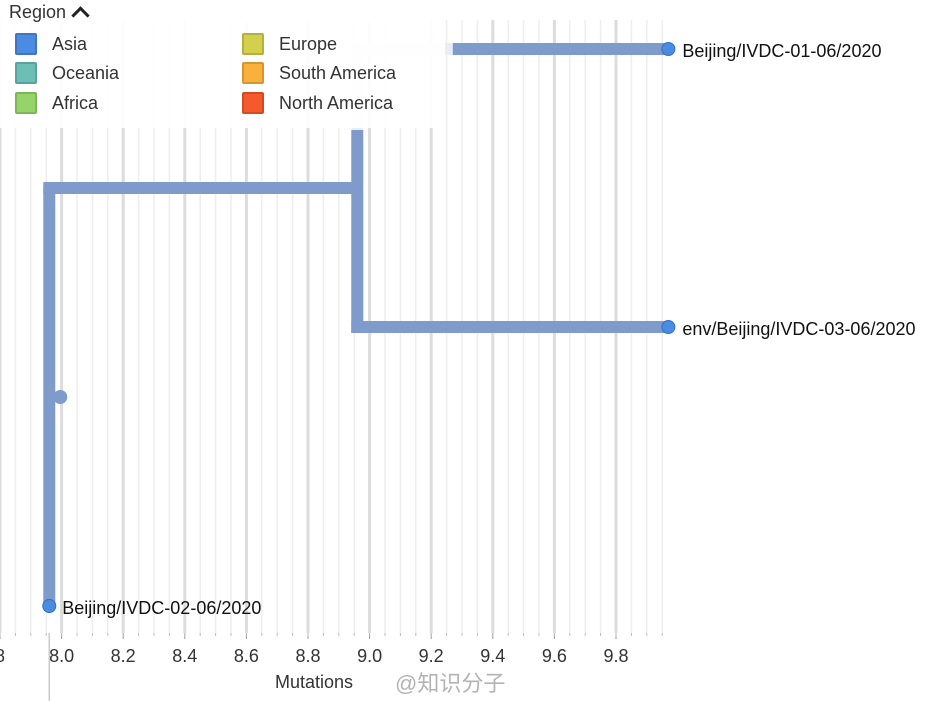 This screenshot has width=951, height=701. I want to click on legend-label: South America, so click(338, 72).